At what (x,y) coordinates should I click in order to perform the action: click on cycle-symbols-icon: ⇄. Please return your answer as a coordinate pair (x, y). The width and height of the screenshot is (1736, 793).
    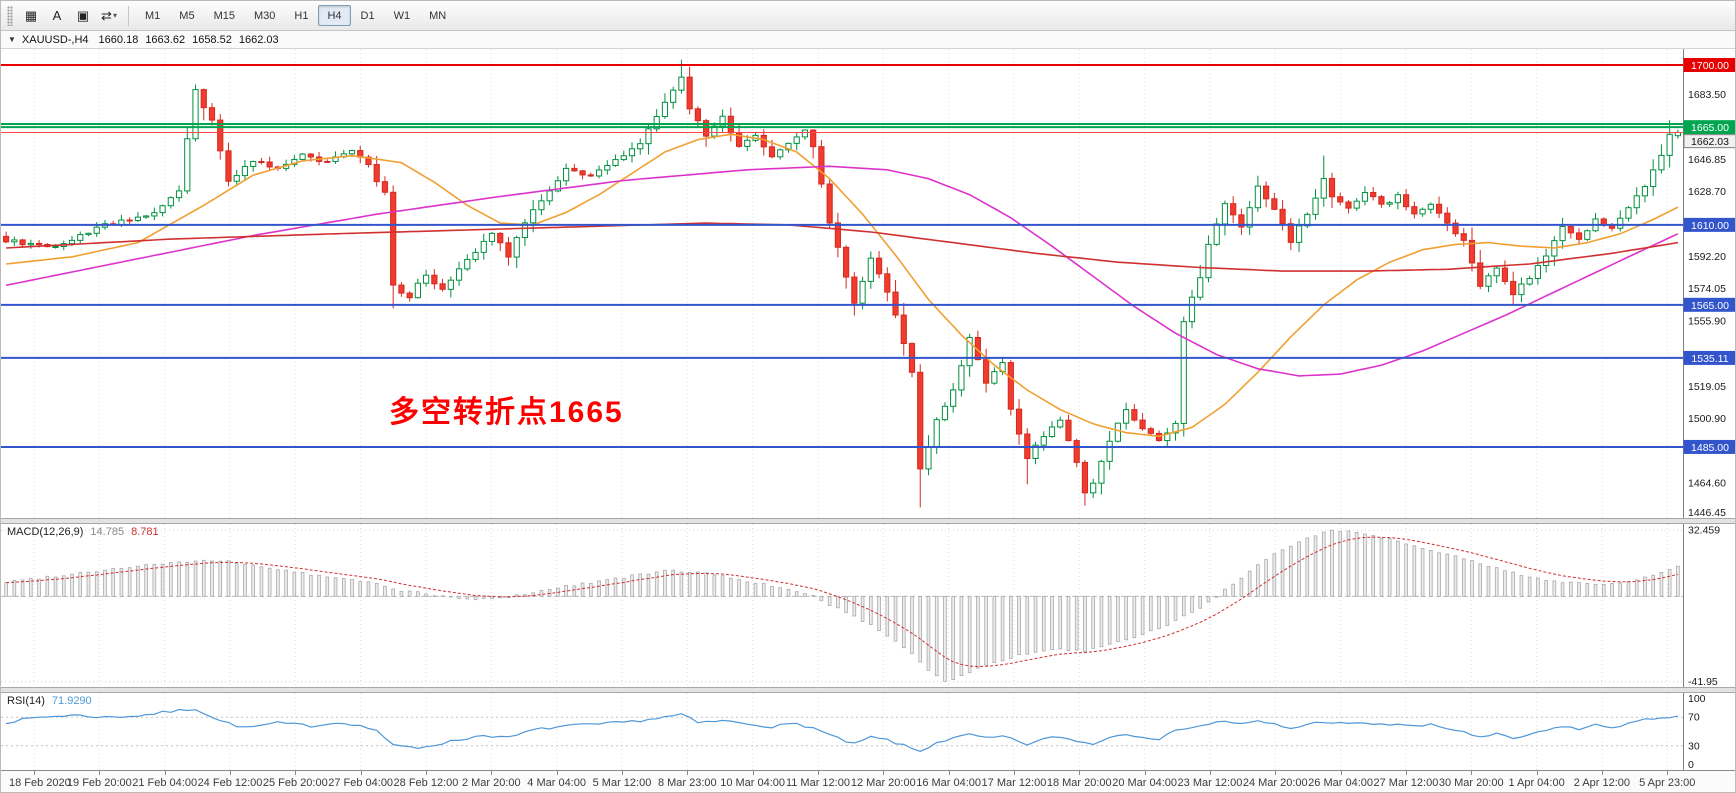
    Looking at the image, I should click on (106, 15).